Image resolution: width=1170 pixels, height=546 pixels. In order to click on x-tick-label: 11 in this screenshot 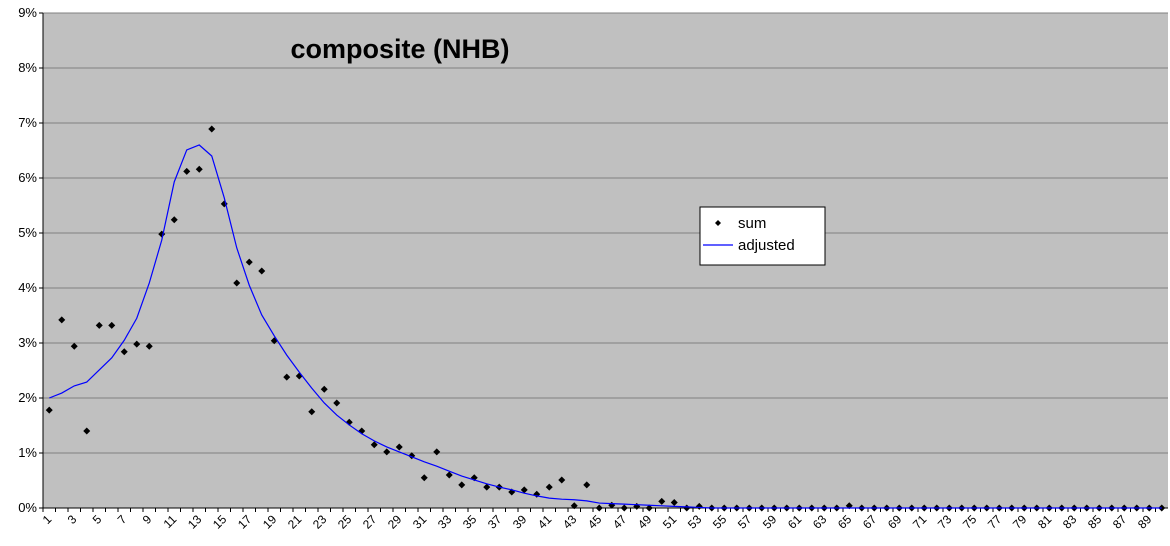, I will do `click(170, 521)`.